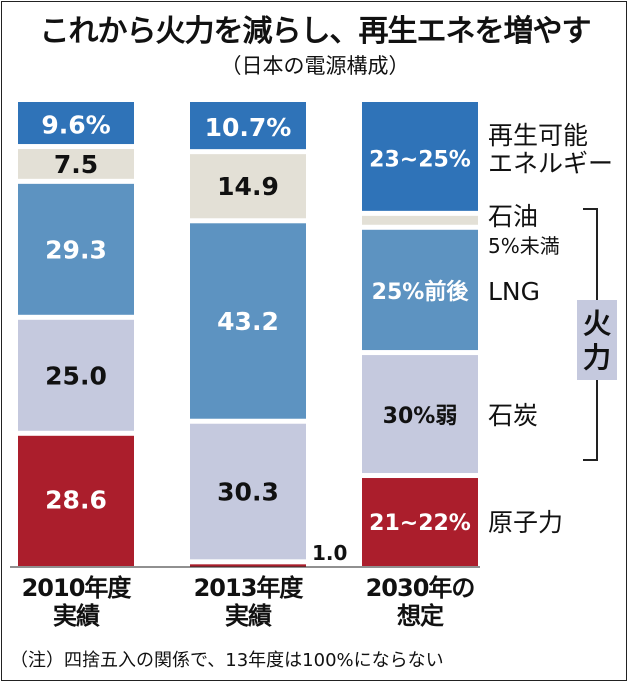 This screenshot has width=630, height=684. Describe the element at coordinates (538, 135) in the screenshot. I see `legend-label: 再生可能` at that location.